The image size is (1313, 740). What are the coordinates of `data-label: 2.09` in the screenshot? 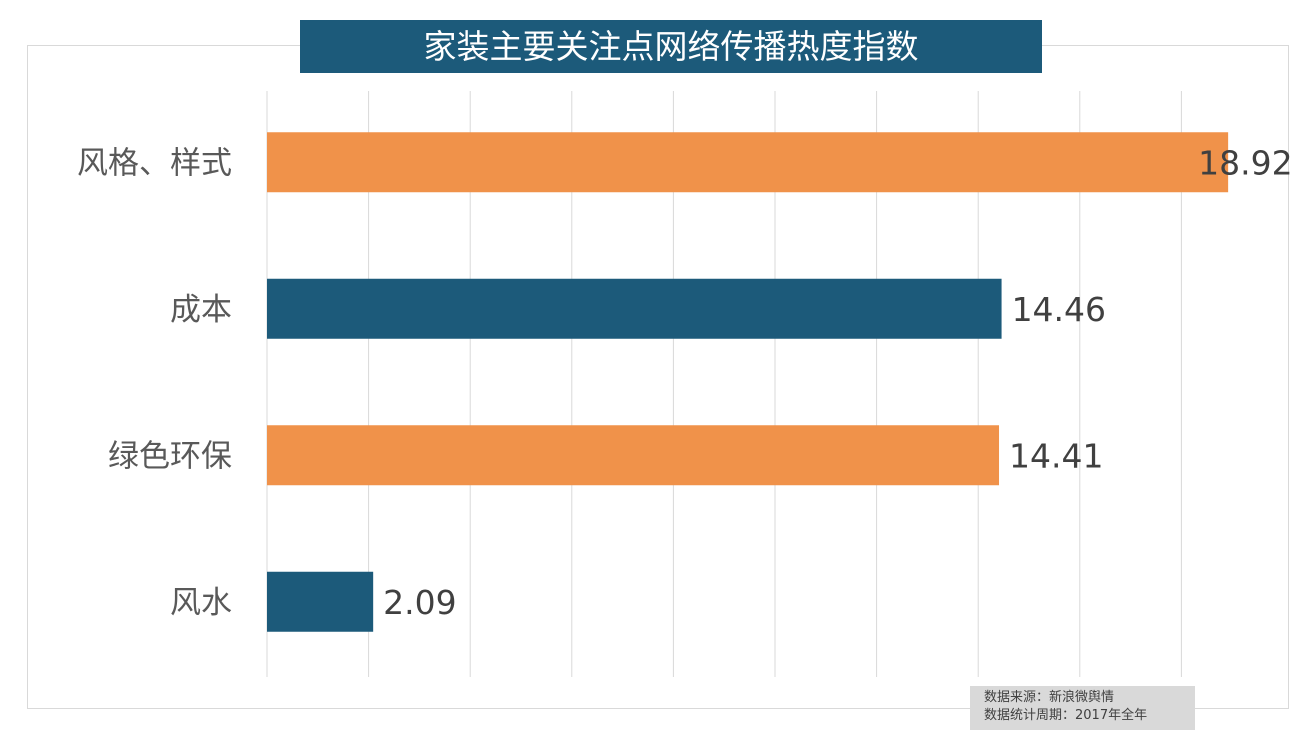 It's located at (419, 602).